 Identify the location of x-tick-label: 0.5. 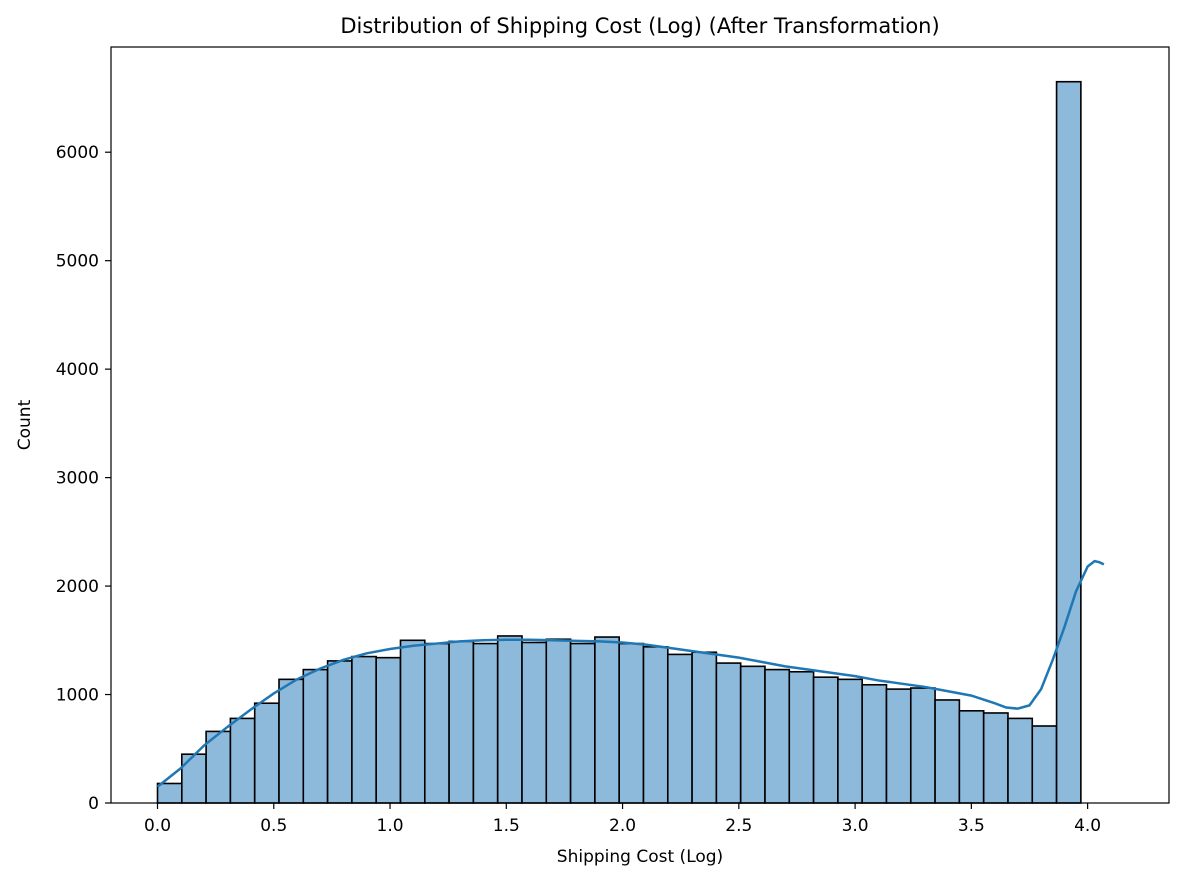
(273, 826).